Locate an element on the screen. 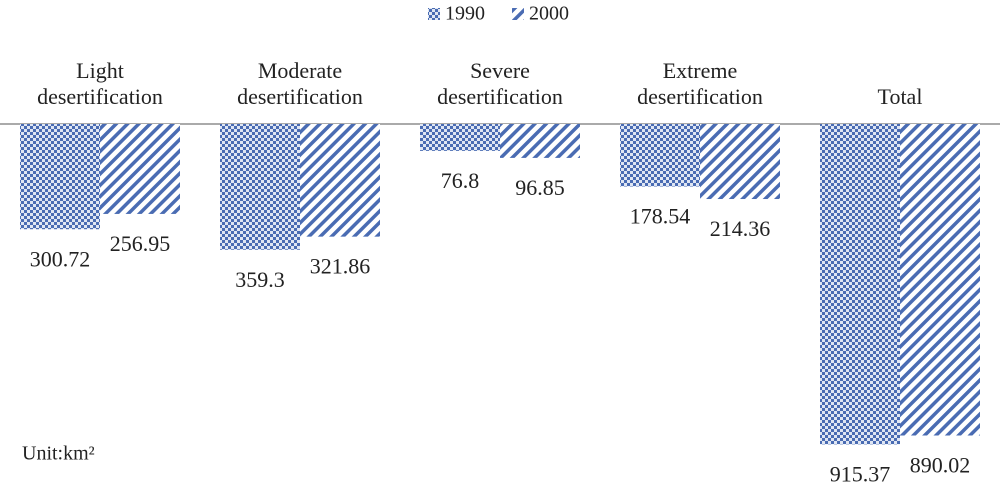 Image resolution: width=1000 pixels, height=498 pixels. category-label: Light desertification is located at coordinates (100, 82).